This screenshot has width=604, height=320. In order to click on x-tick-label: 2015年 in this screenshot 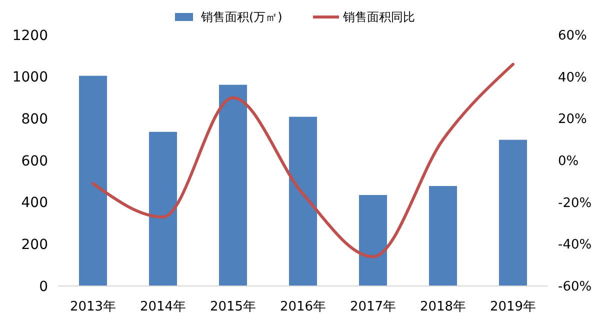, I will do `click(233, 307)`.